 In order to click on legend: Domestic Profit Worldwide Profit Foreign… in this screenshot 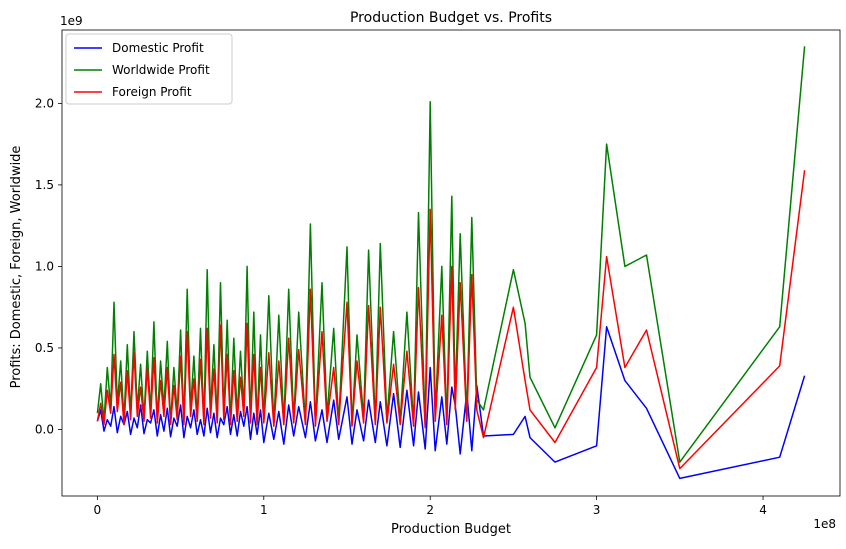, I will do `click(149, 69)`.